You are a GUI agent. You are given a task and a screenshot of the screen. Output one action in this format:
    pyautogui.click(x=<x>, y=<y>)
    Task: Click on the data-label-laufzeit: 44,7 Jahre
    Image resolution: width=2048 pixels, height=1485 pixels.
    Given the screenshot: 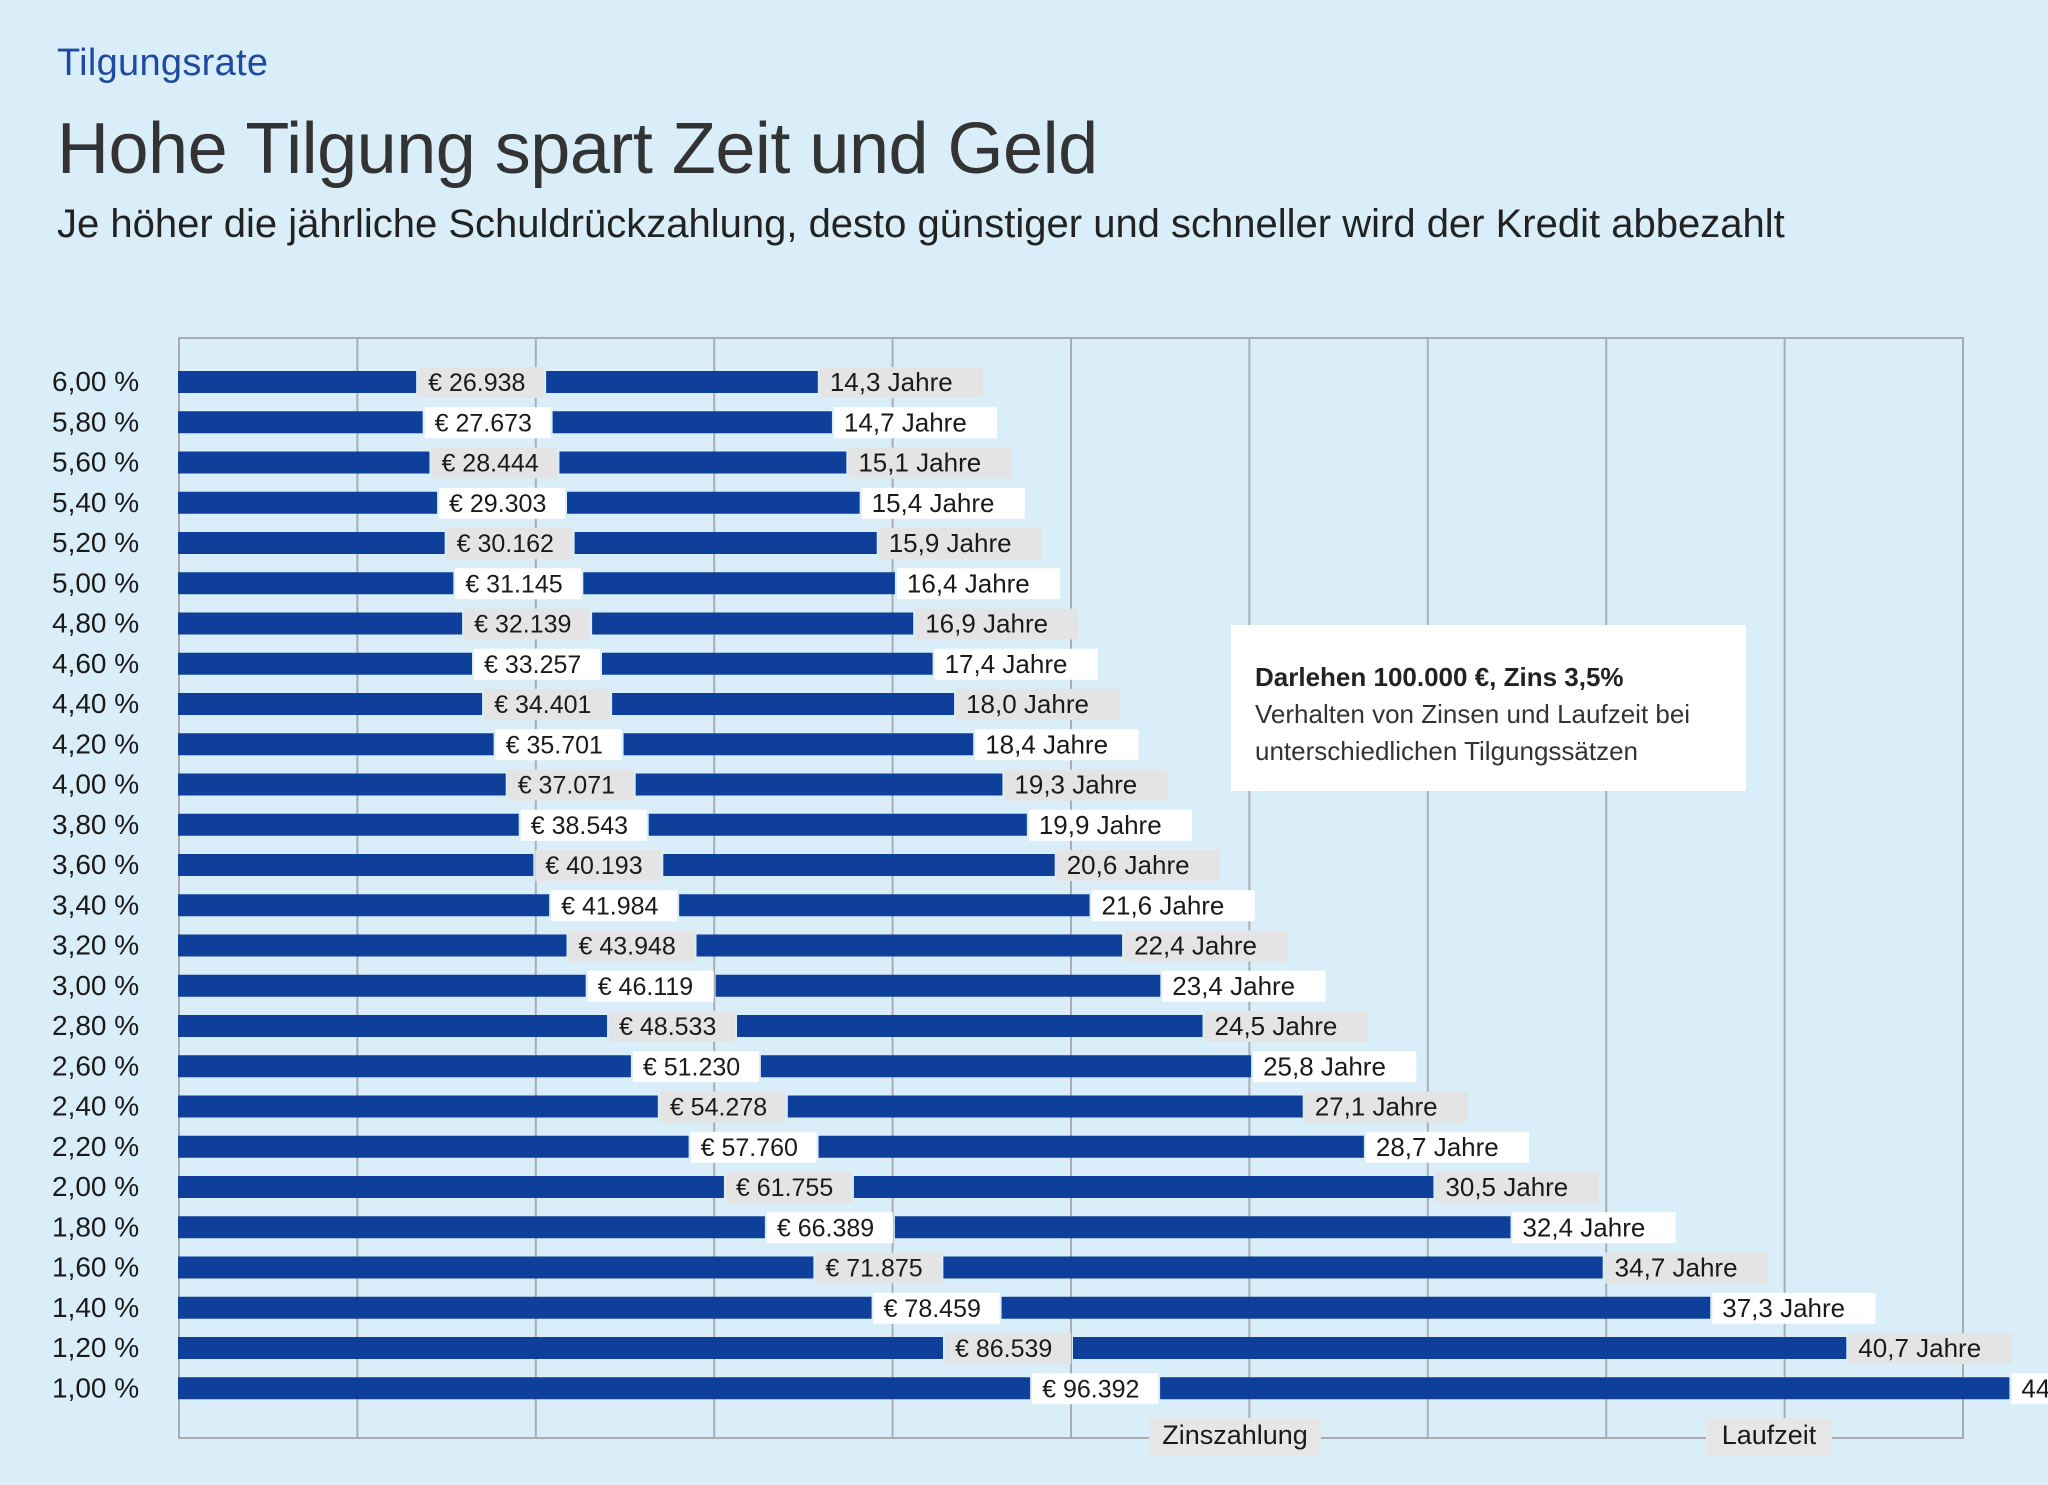 What is the action you would take?
    pyautogui.click(x=2034, y=1388)
    